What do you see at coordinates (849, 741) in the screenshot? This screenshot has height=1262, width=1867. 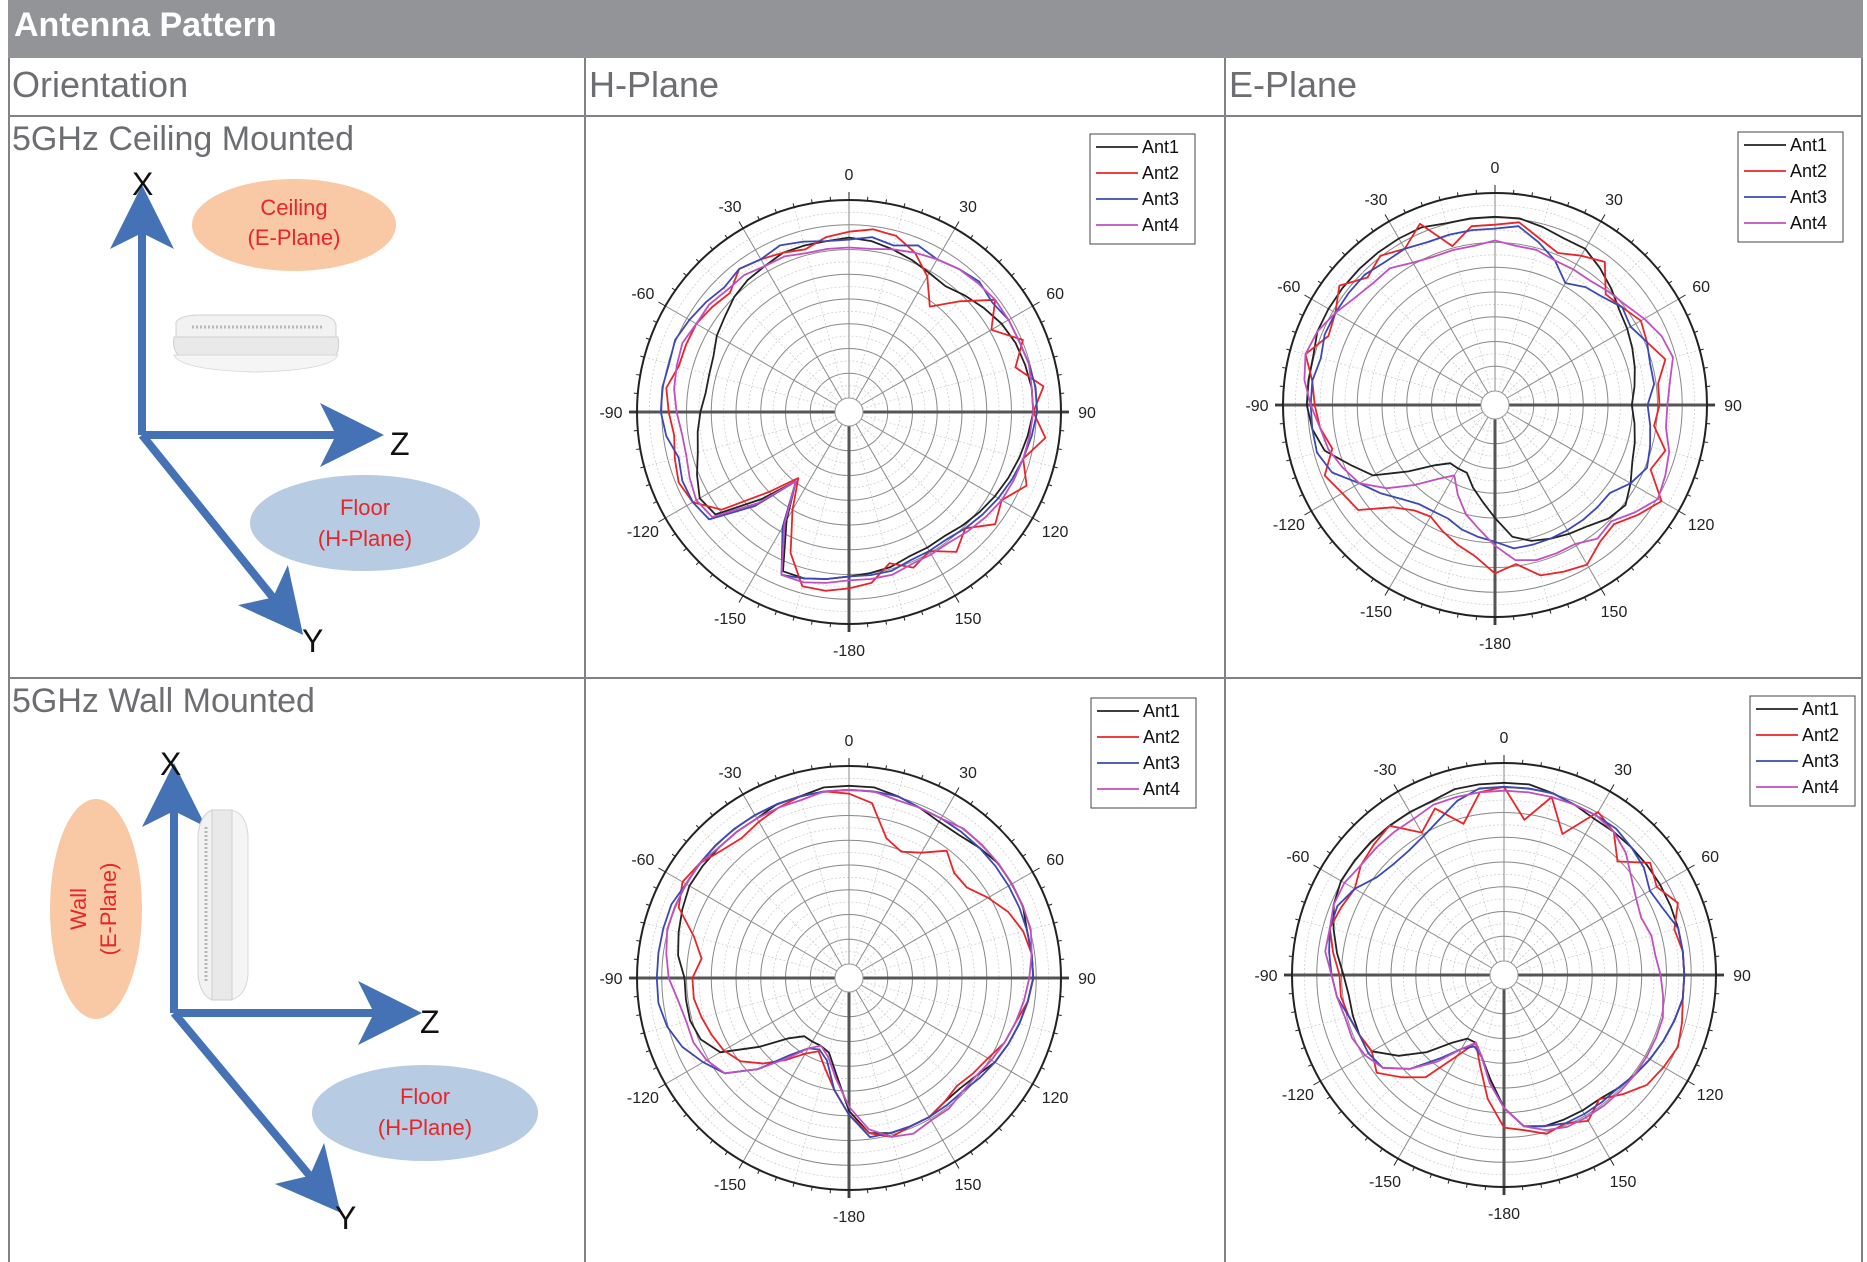 I see `angle-tick-label: 0` at bounding box center [849, 741].